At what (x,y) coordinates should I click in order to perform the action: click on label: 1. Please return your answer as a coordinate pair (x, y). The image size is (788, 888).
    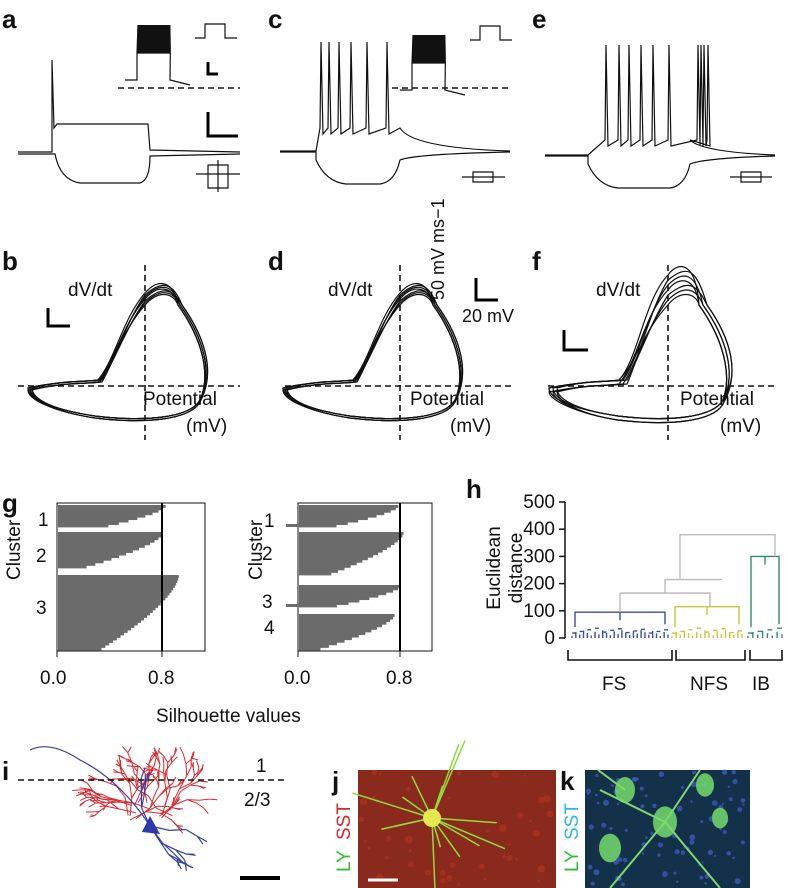
    Looking at the image, I should click on (261, 766).